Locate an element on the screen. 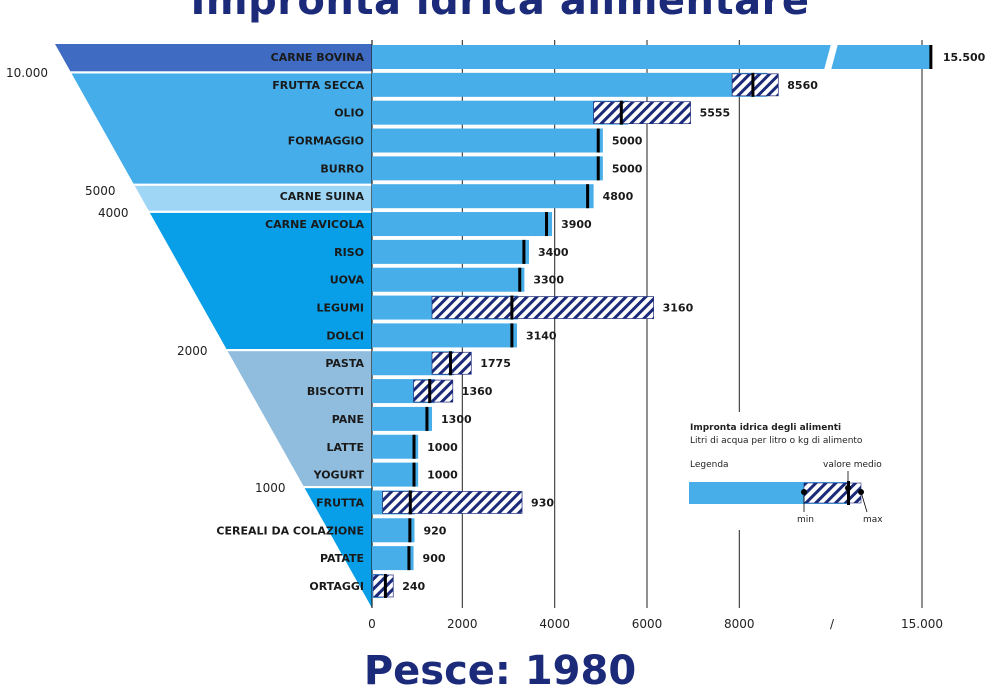 The height and width of the screenshot is (694, 1000). value-label: 930 is located at coordinates (542, 502).